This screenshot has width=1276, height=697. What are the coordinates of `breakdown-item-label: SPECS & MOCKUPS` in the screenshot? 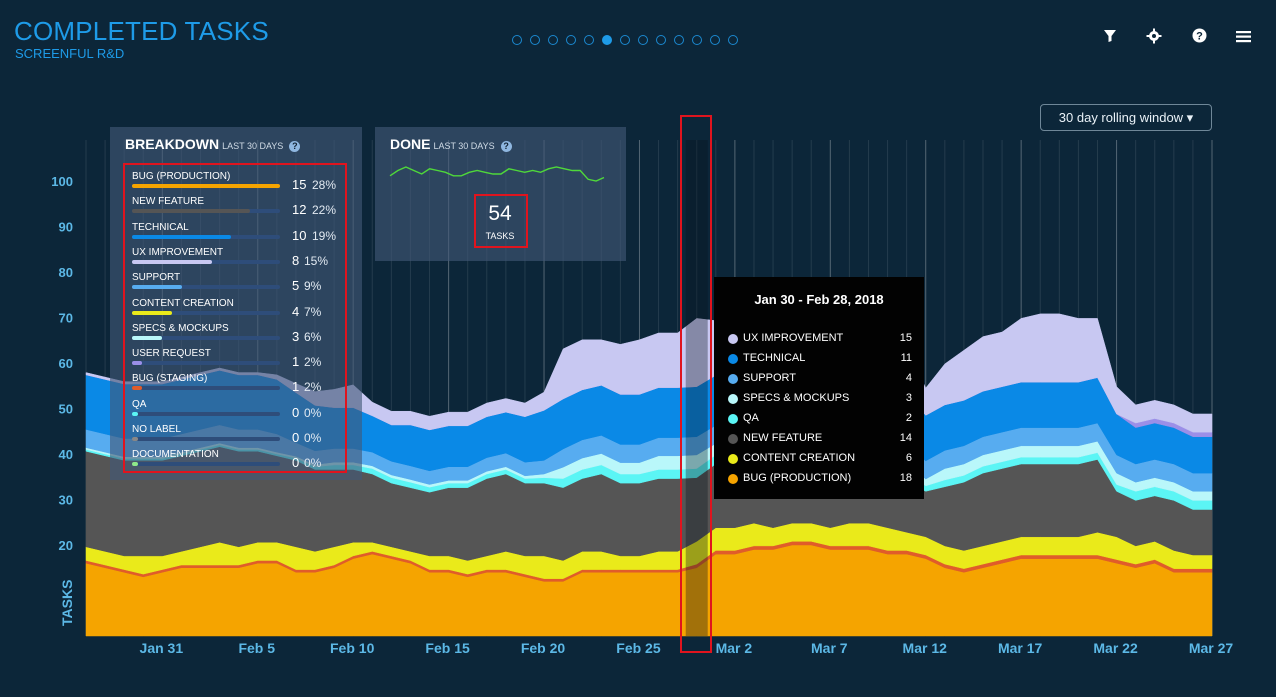 It's located at (180, 328).